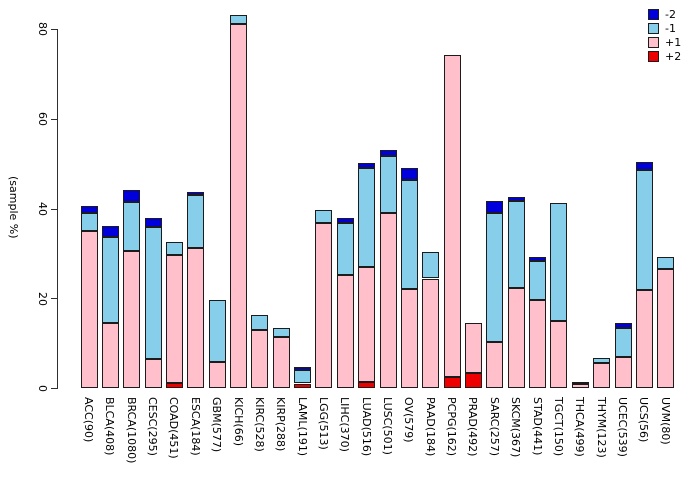 The width and height of the screenshot is (700, 480). I want to click on bar-segment-PRAD(492)-+2, so click(473, 380).